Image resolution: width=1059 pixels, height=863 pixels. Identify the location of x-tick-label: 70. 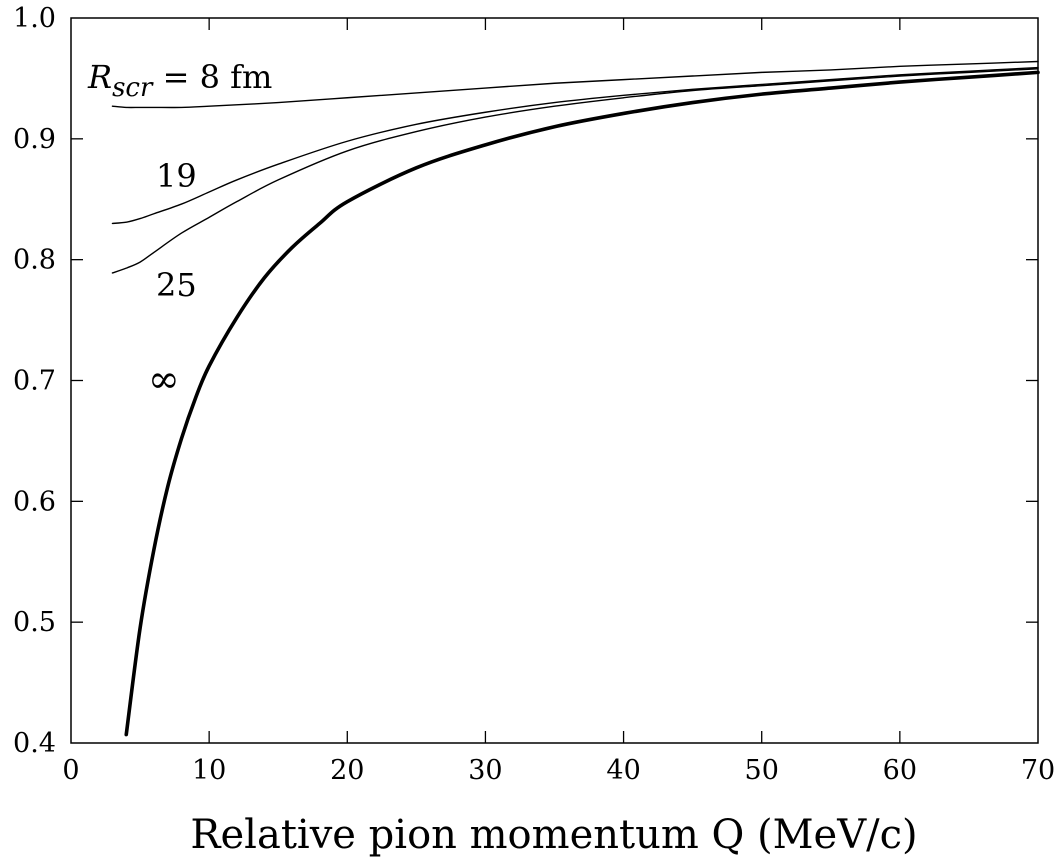
(1038, 770).